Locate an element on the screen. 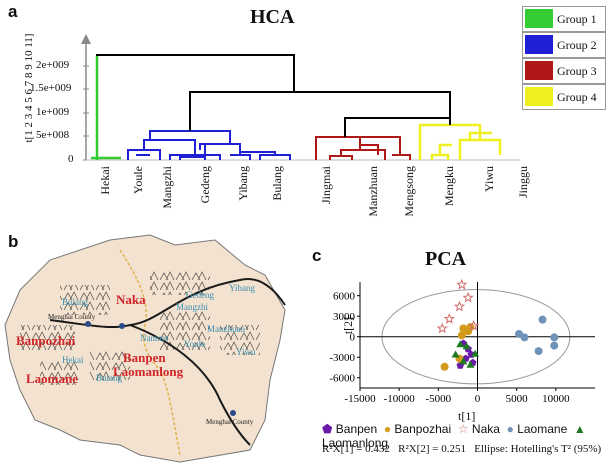  legend-item-group-4: Group 4 is located at coordinates (564, 97).